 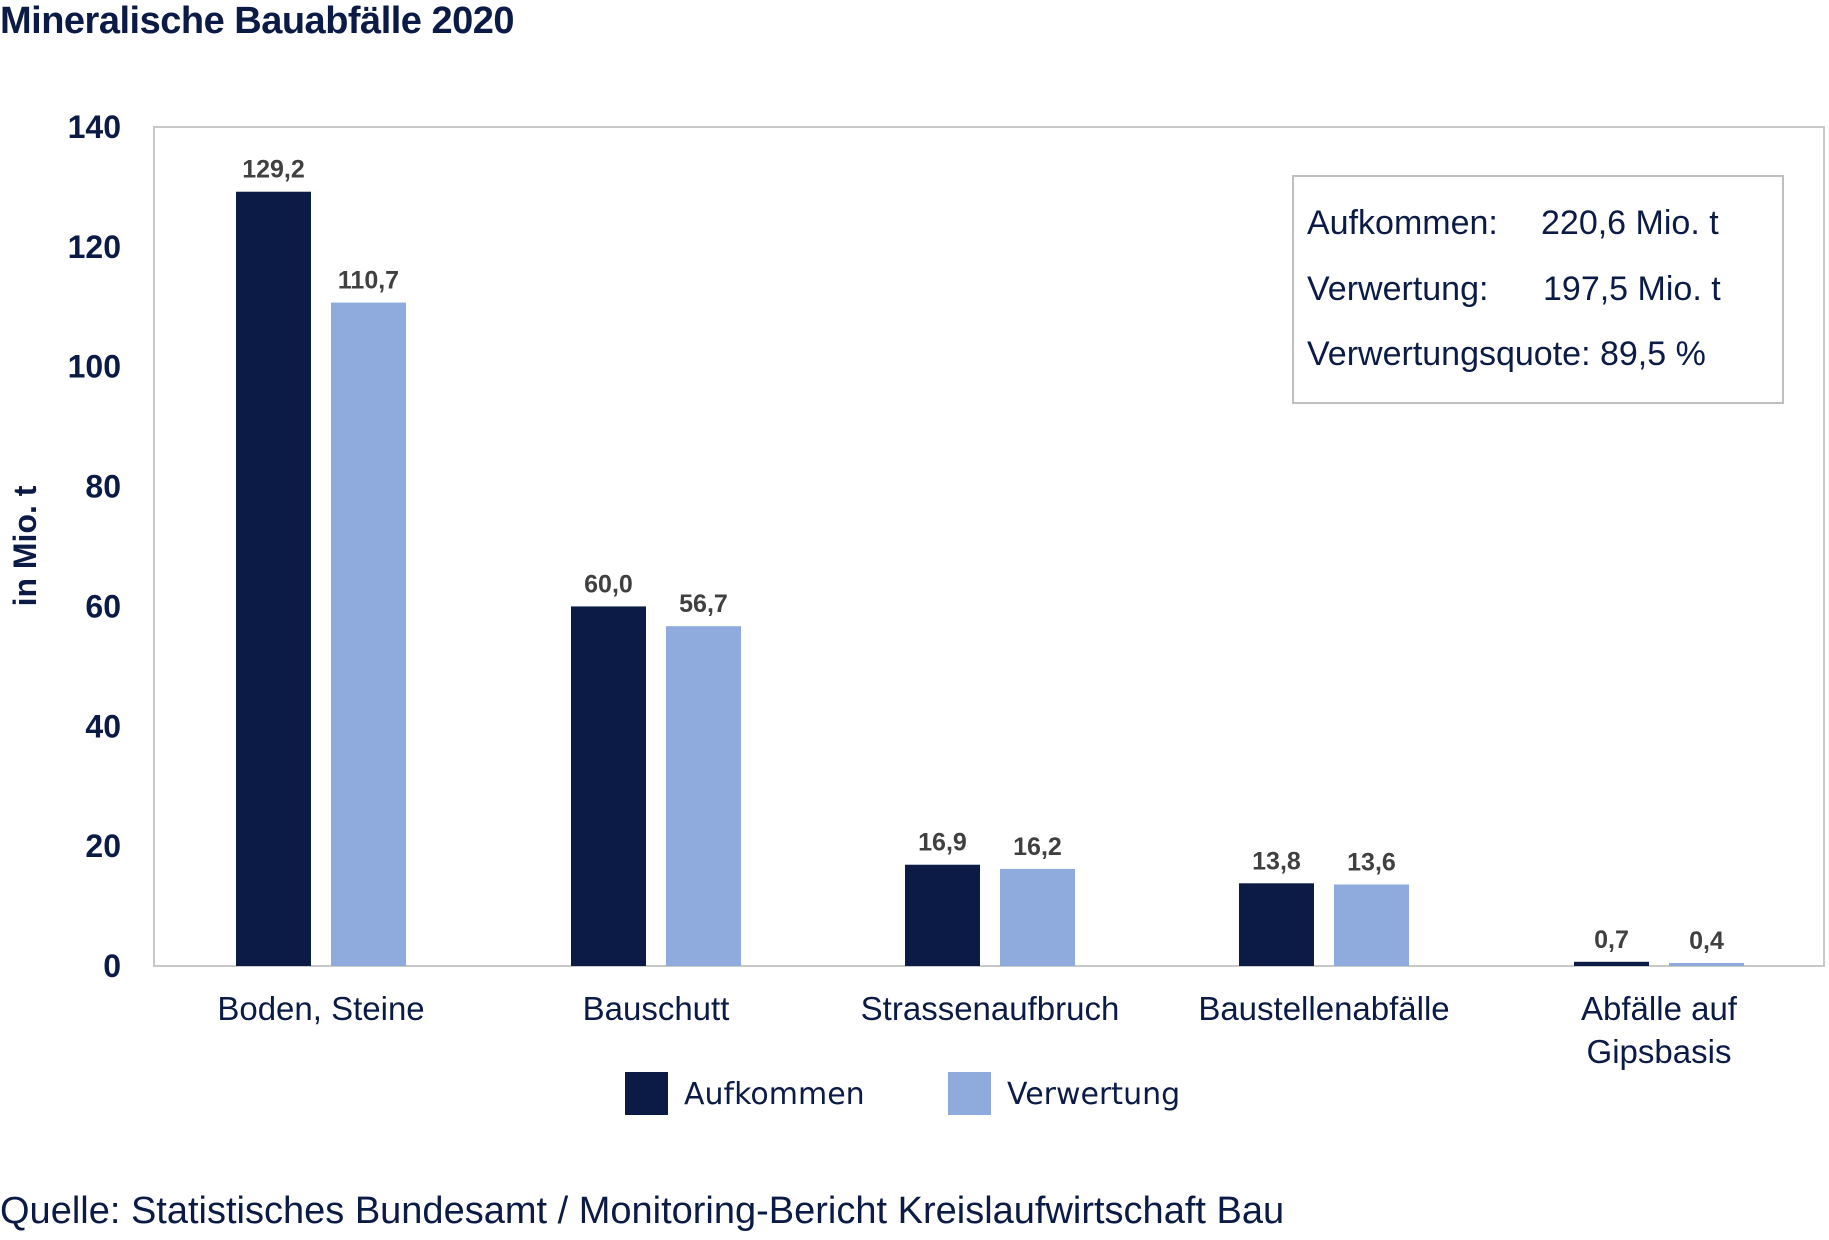 What do you see at coordinates (1402, 223) in the screenshot?
I see `summary-aufkommen-label: Aufkommen:` at bounding box center [1402, 223].